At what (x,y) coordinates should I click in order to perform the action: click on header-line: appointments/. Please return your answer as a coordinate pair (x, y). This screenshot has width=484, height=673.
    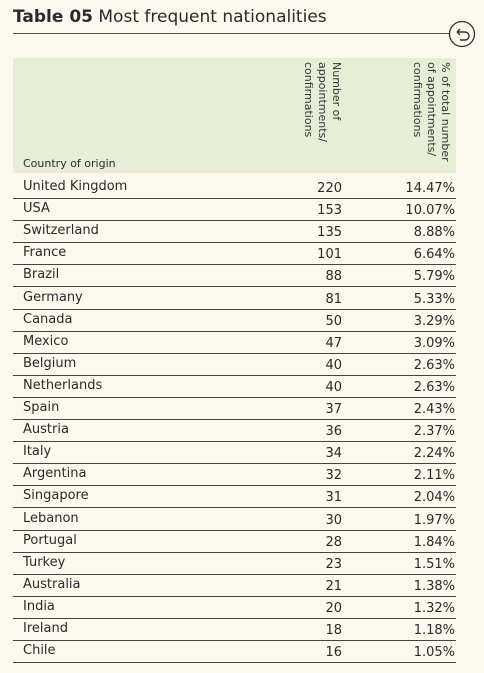
    Looking at the image, I should click on (322, 102).